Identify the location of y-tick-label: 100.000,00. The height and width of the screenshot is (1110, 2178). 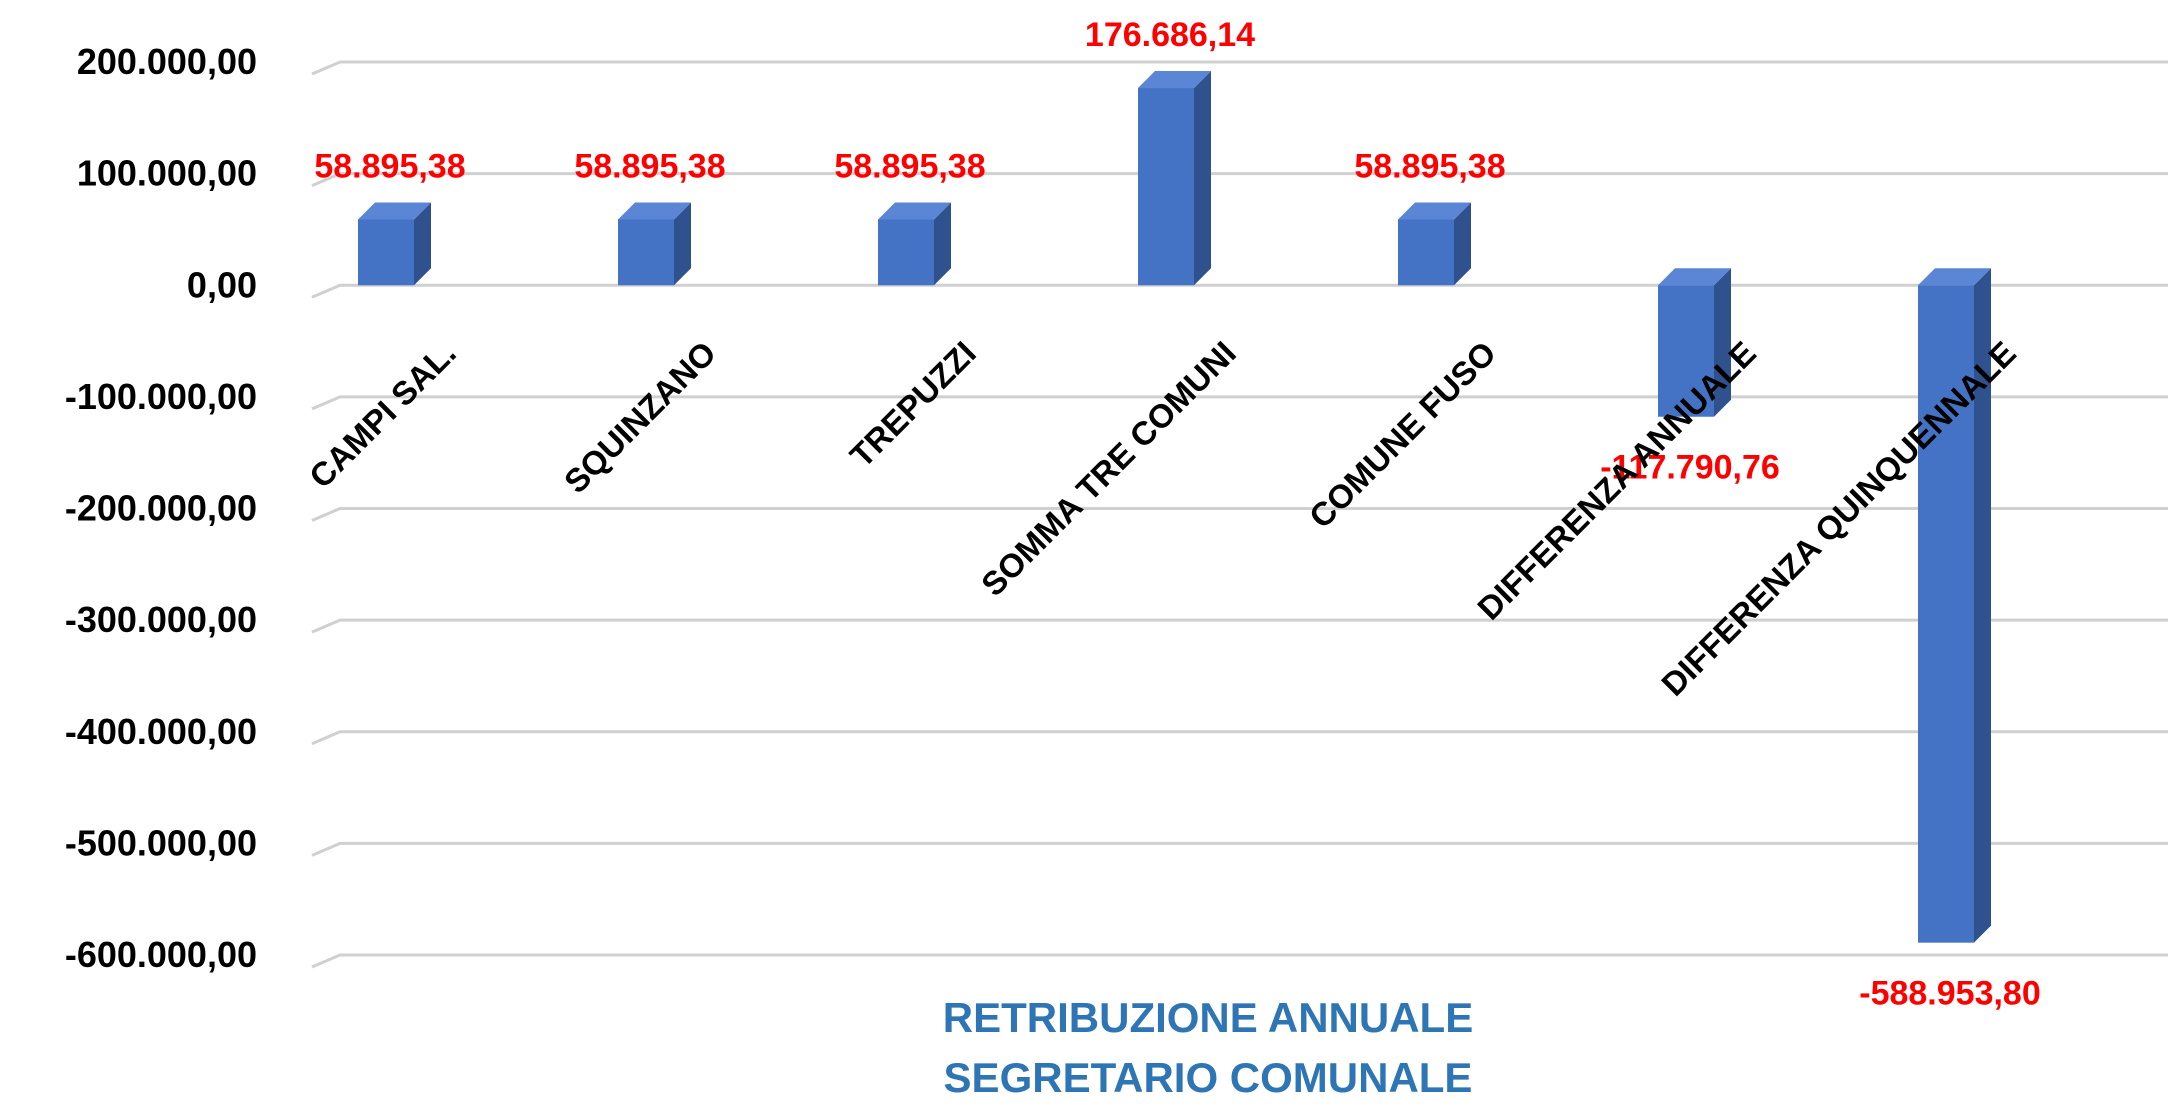
(167, 173).